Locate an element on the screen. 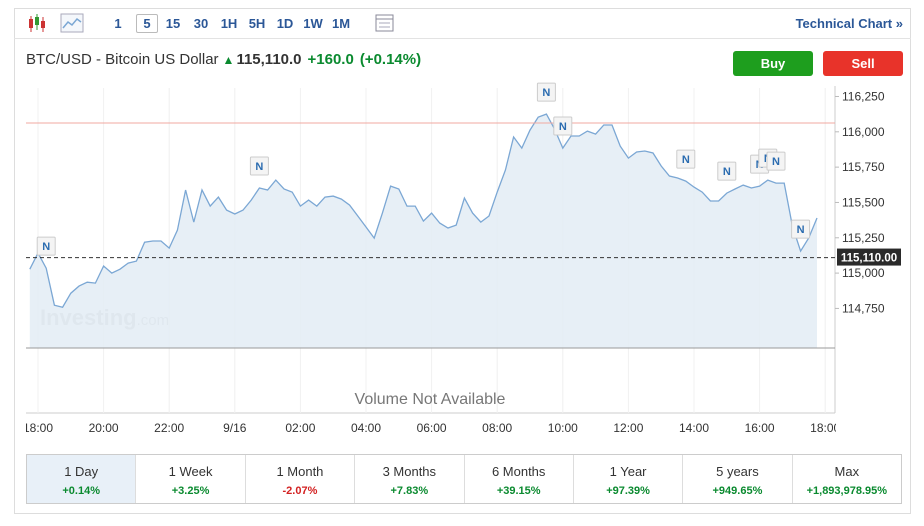  x-tick-label: 10:00 is located at coordinates (563, 428).